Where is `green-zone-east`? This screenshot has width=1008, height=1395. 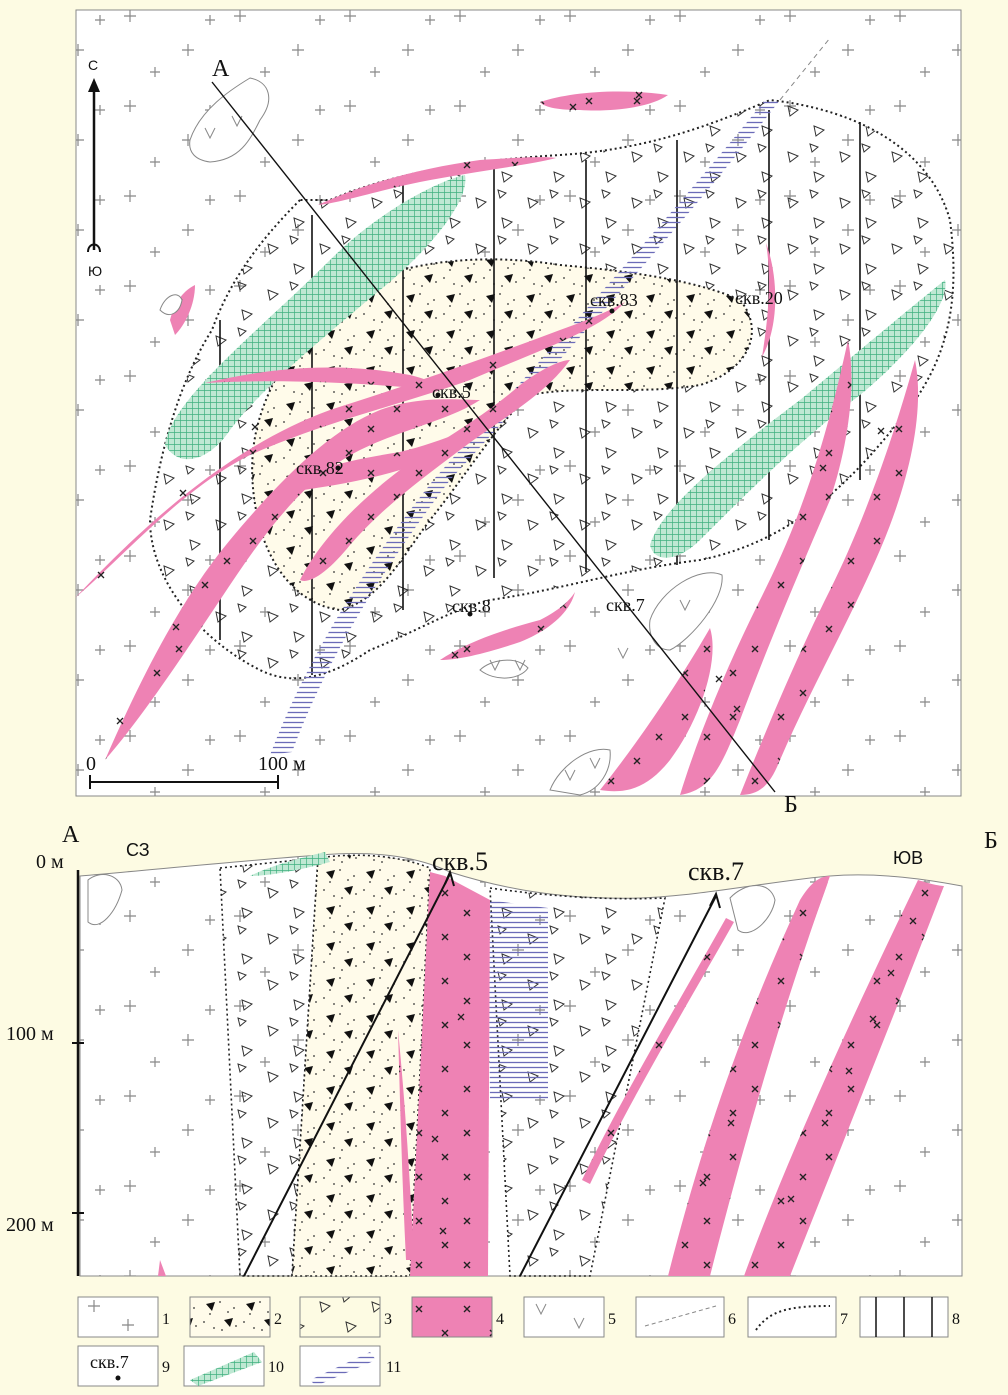
green-zone-east is located at coordinates (798, 419).